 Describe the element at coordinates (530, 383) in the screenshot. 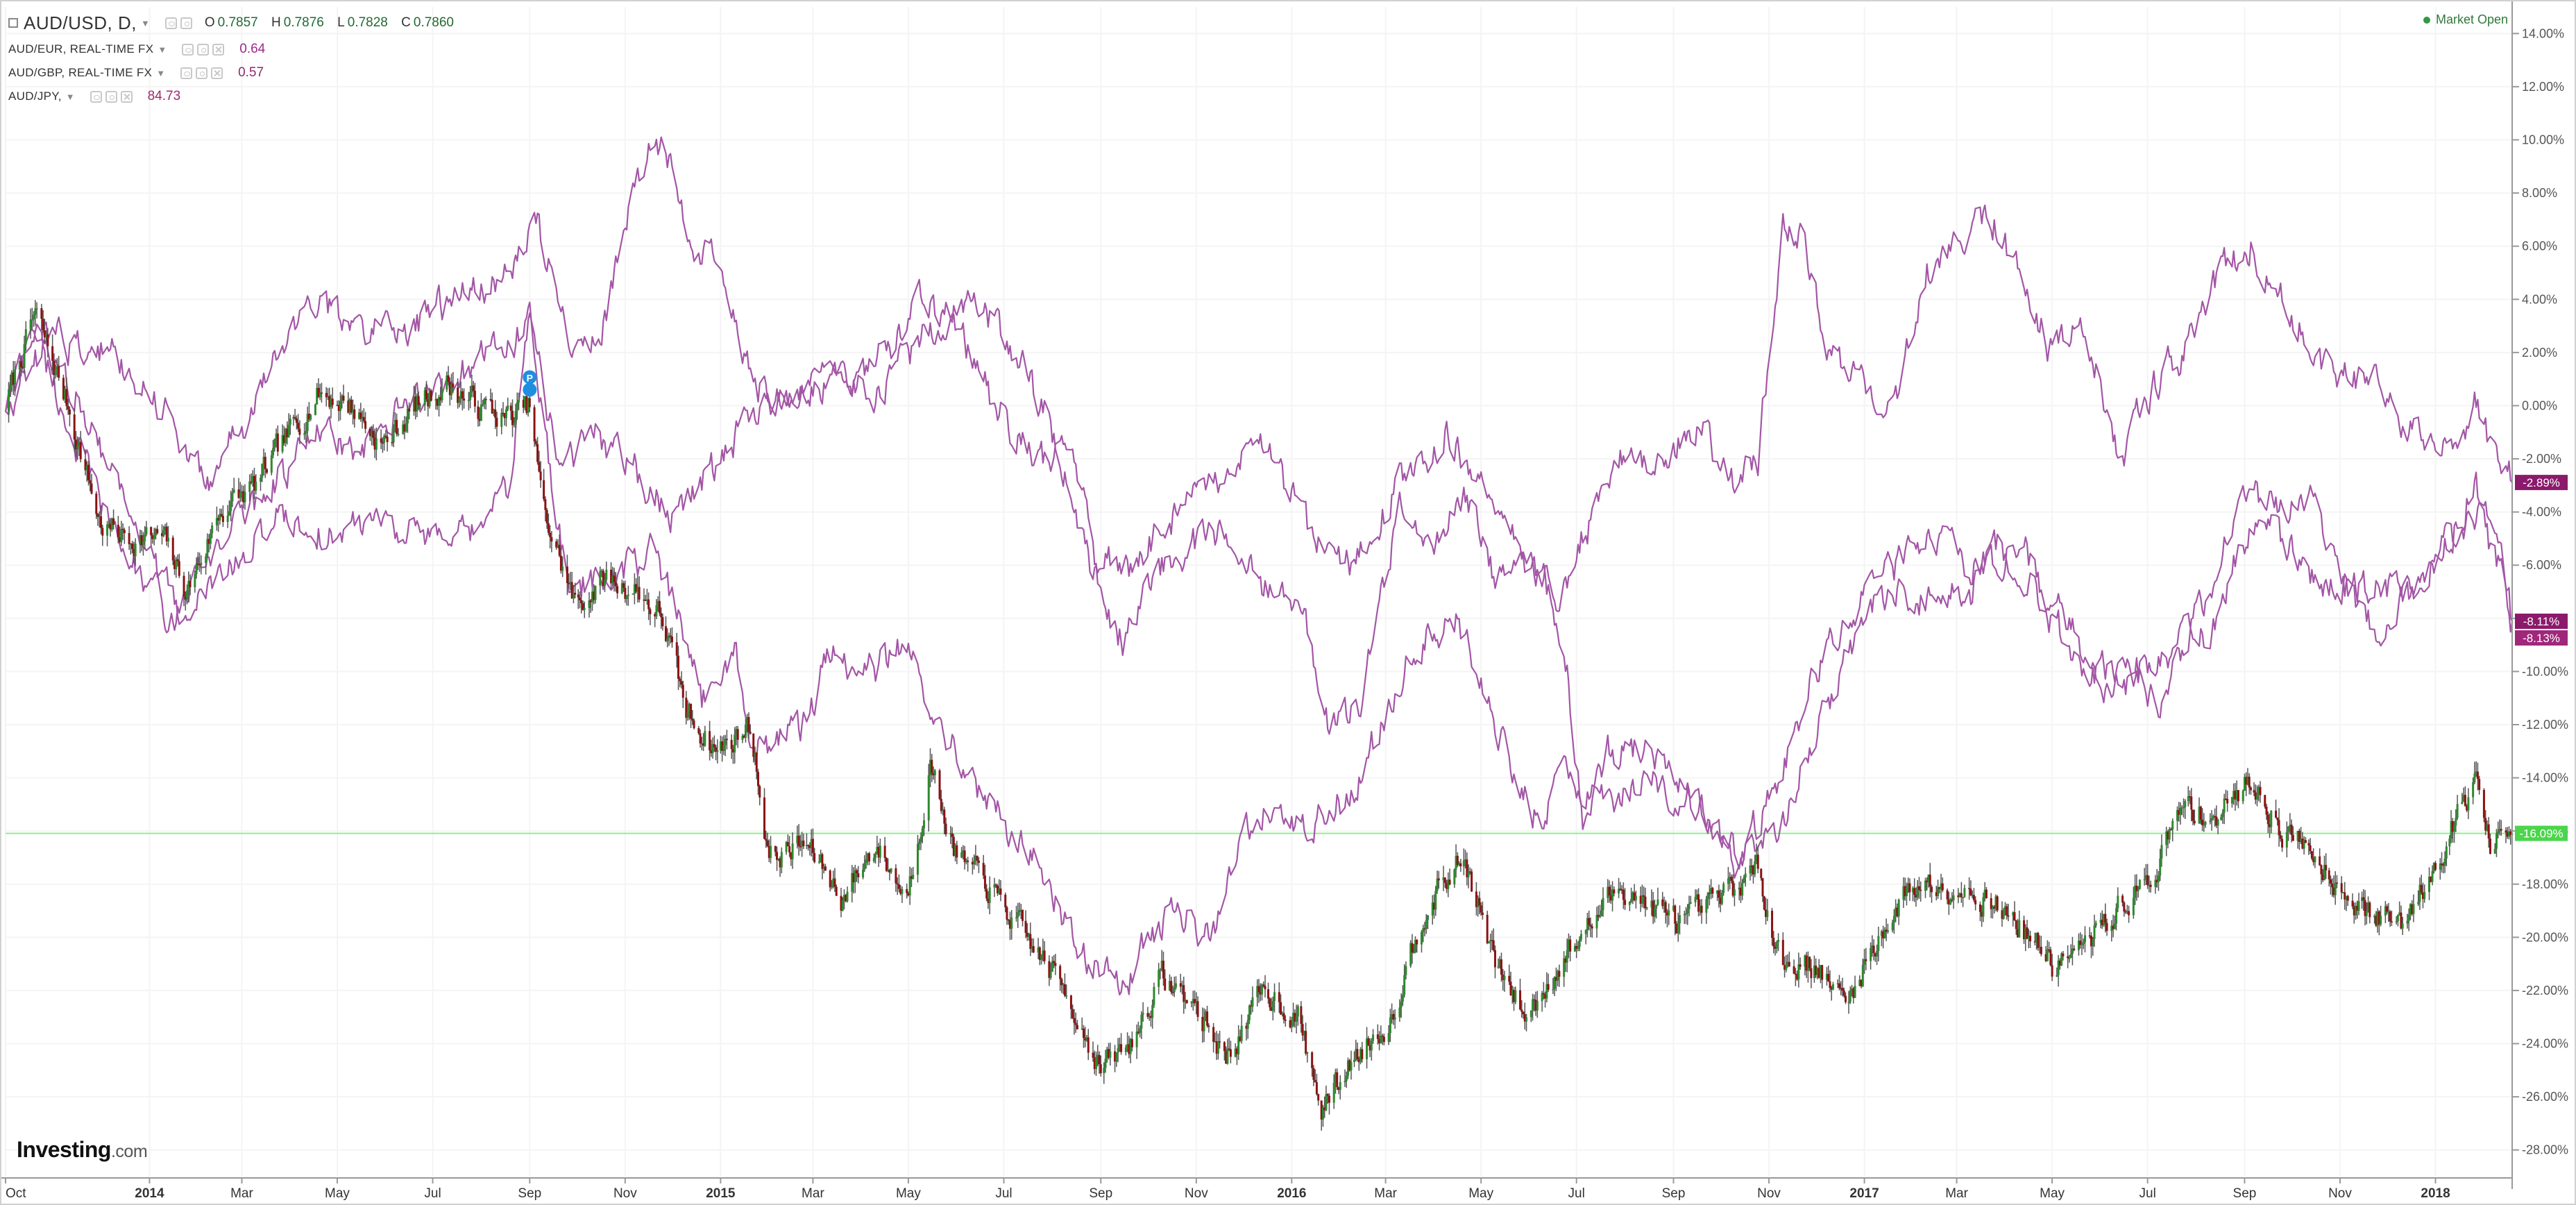

I see `event-marker: P` at that location.